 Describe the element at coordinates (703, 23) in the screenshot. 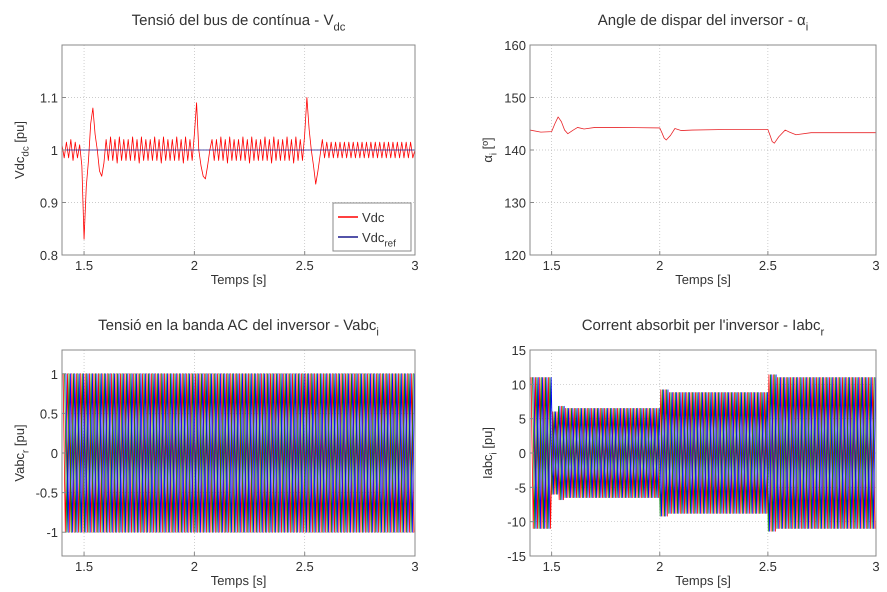

I see `chart-title: Angle de dispar del inversor - α$_{i}$` at that location.